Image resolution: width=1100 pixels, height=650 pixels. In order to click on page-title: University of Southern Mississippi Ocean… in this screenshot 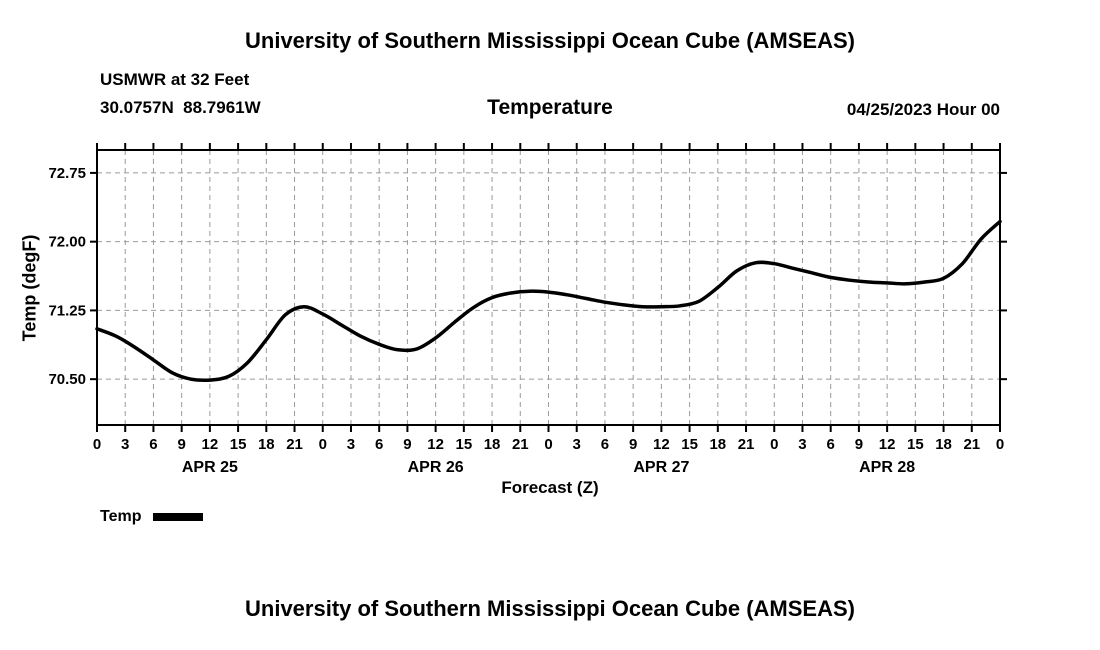, I will do `click(550, 40)`.